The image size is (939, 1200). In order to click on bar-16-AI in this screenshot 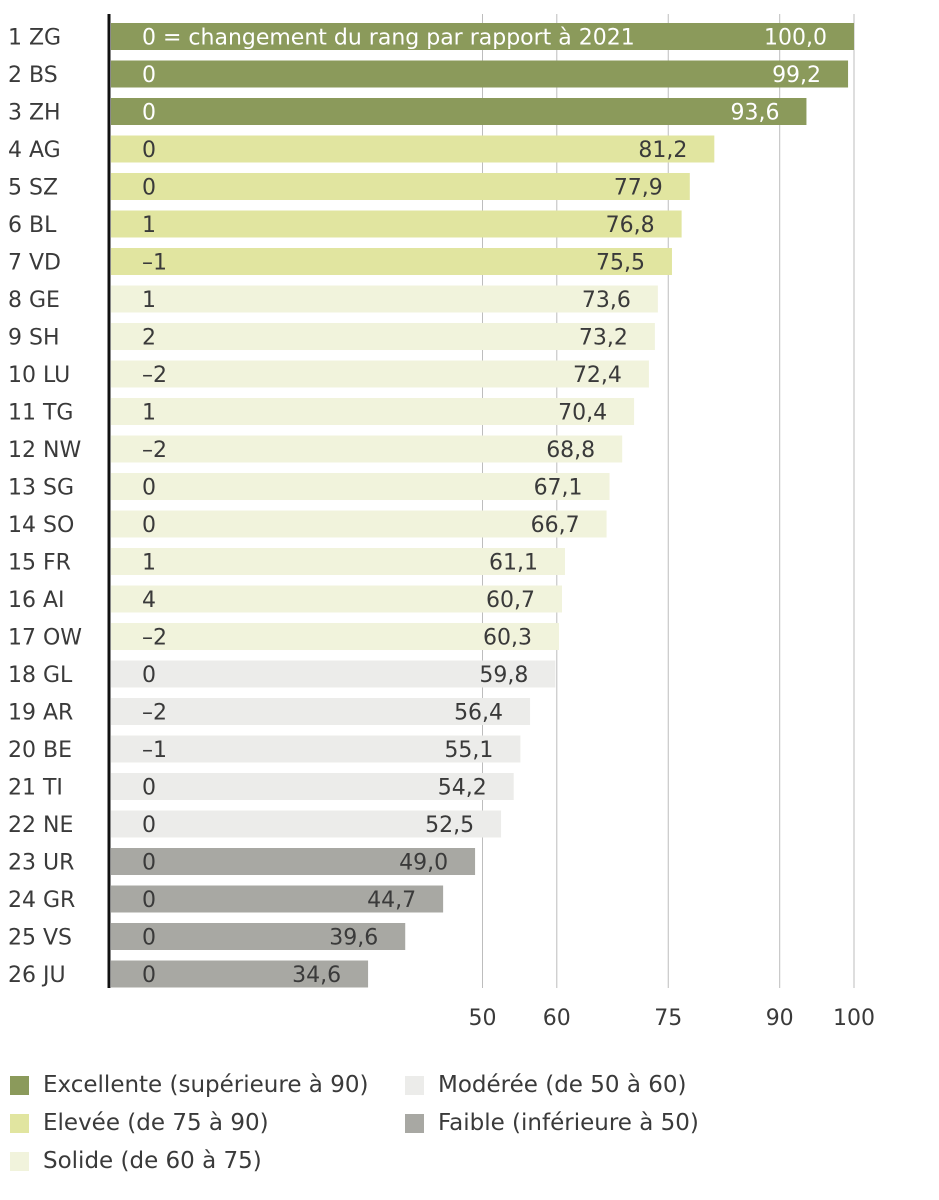, I will do `click(337, 599)`.